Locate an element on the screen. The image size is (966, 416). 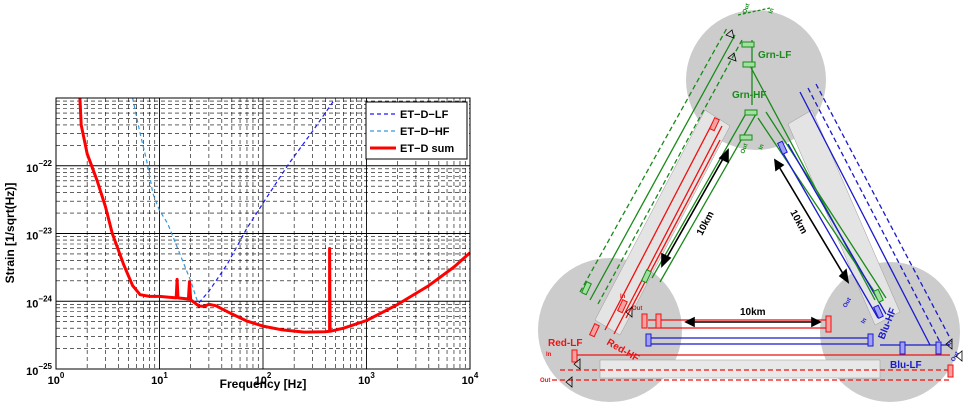
x-tick-label: 10⁰ is located at coordinates (56, 379).